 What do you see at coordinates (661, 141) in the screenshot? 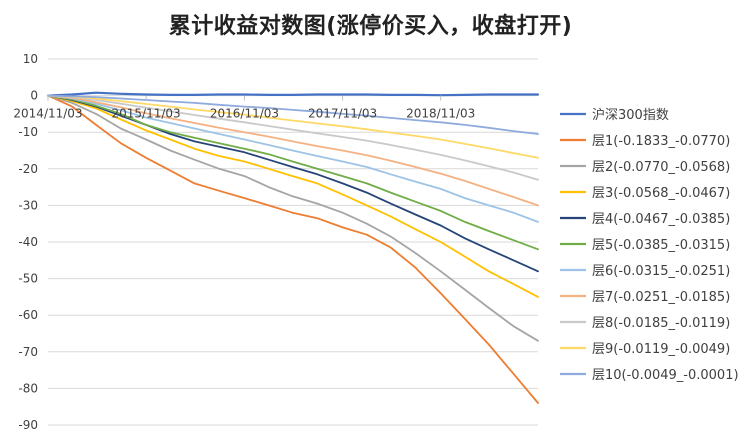
I see `legend-label: 层1(-0.1833_-0.0770)` at bounding box center [661, 141].